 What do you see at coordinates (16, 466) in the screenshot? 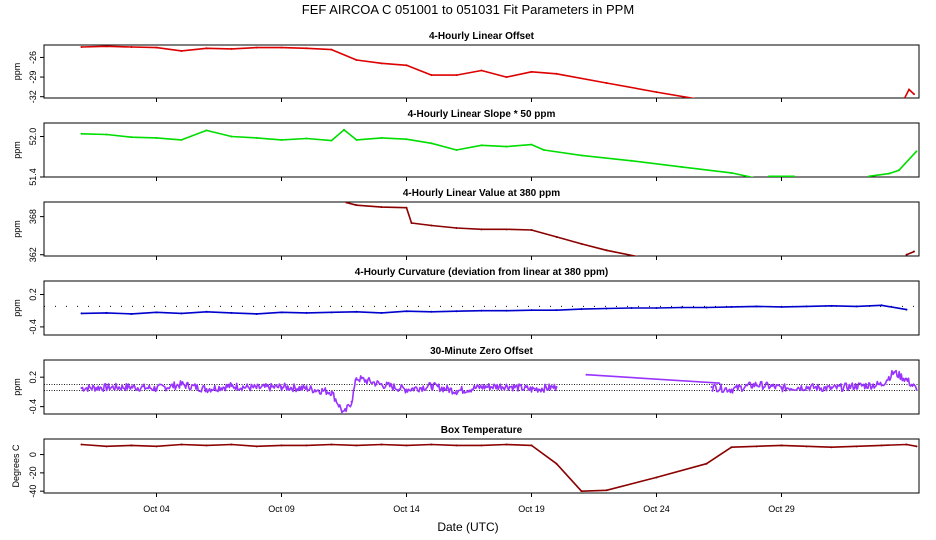
I see `y-axis-label: Degrees C` at bounding box center [16, 466].